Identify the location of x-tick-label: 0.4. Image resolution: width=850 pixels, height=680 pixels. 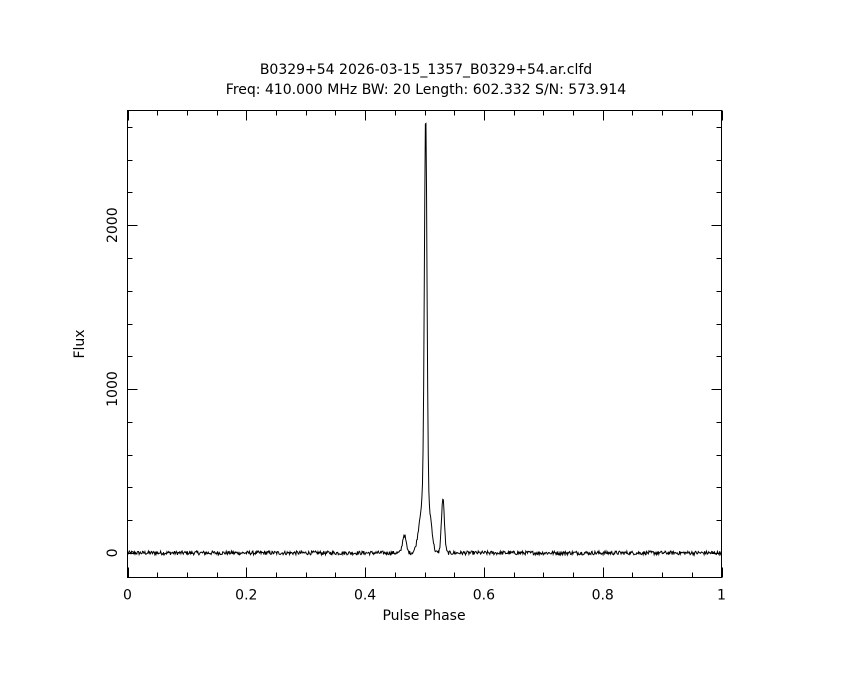
(365, 596).